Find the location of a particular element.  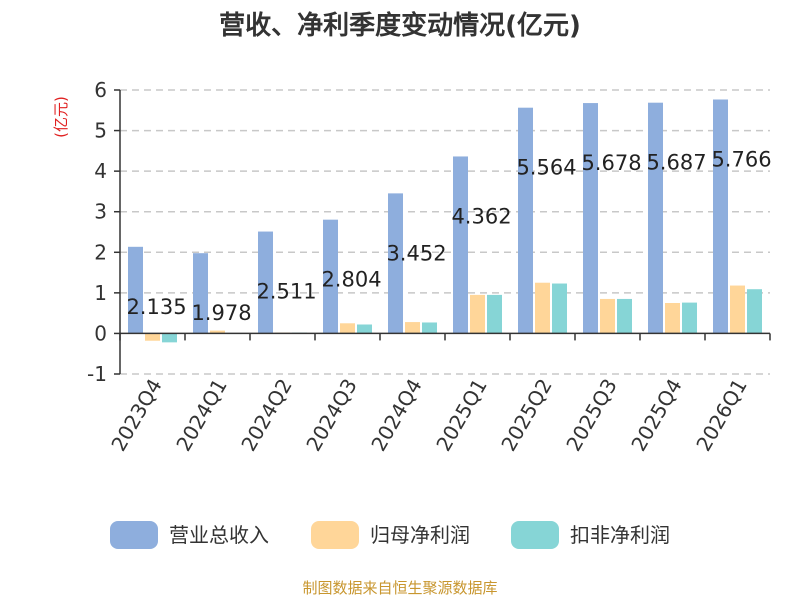

x-tick-label: 2025Q1 is located at coordinates (461, 415).